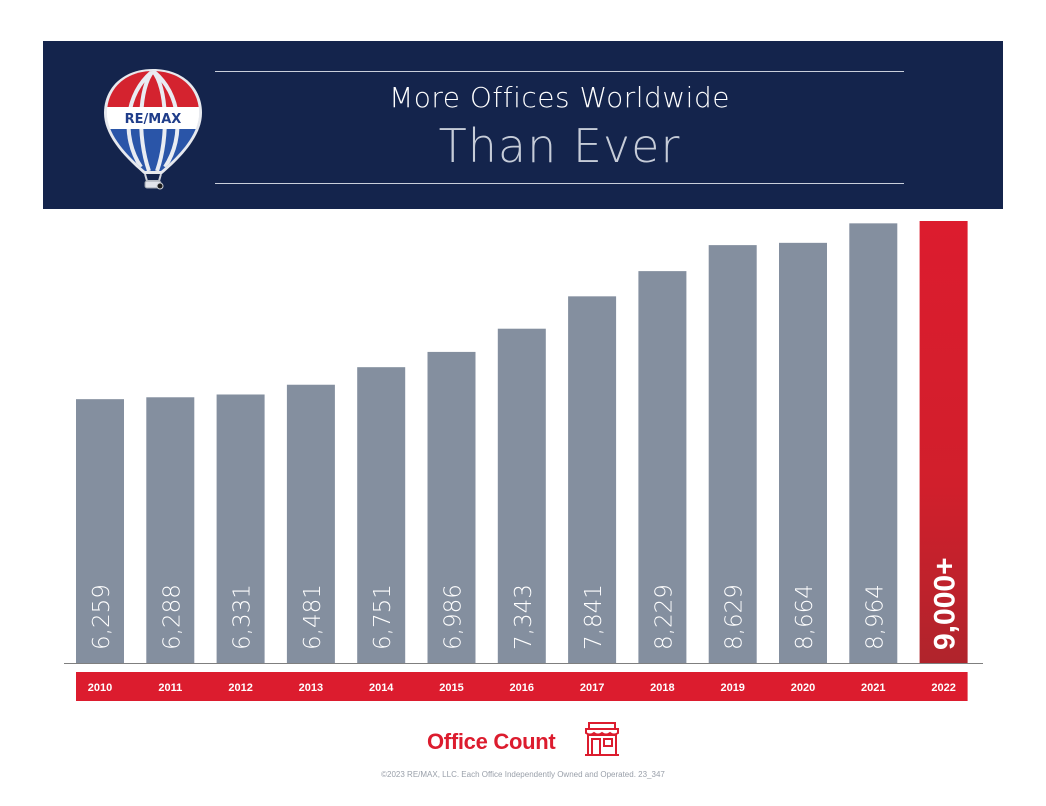  I want to click on office-count-label: Office Count, so click(491, 741).